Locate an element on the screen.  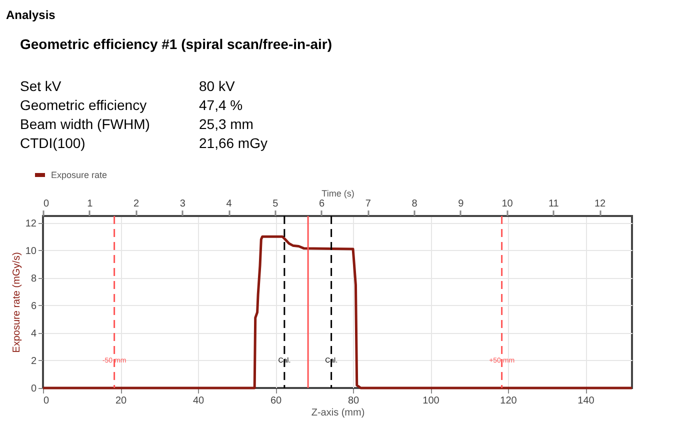
x2-tick-label: 12 is located at coordinates (600, 204).